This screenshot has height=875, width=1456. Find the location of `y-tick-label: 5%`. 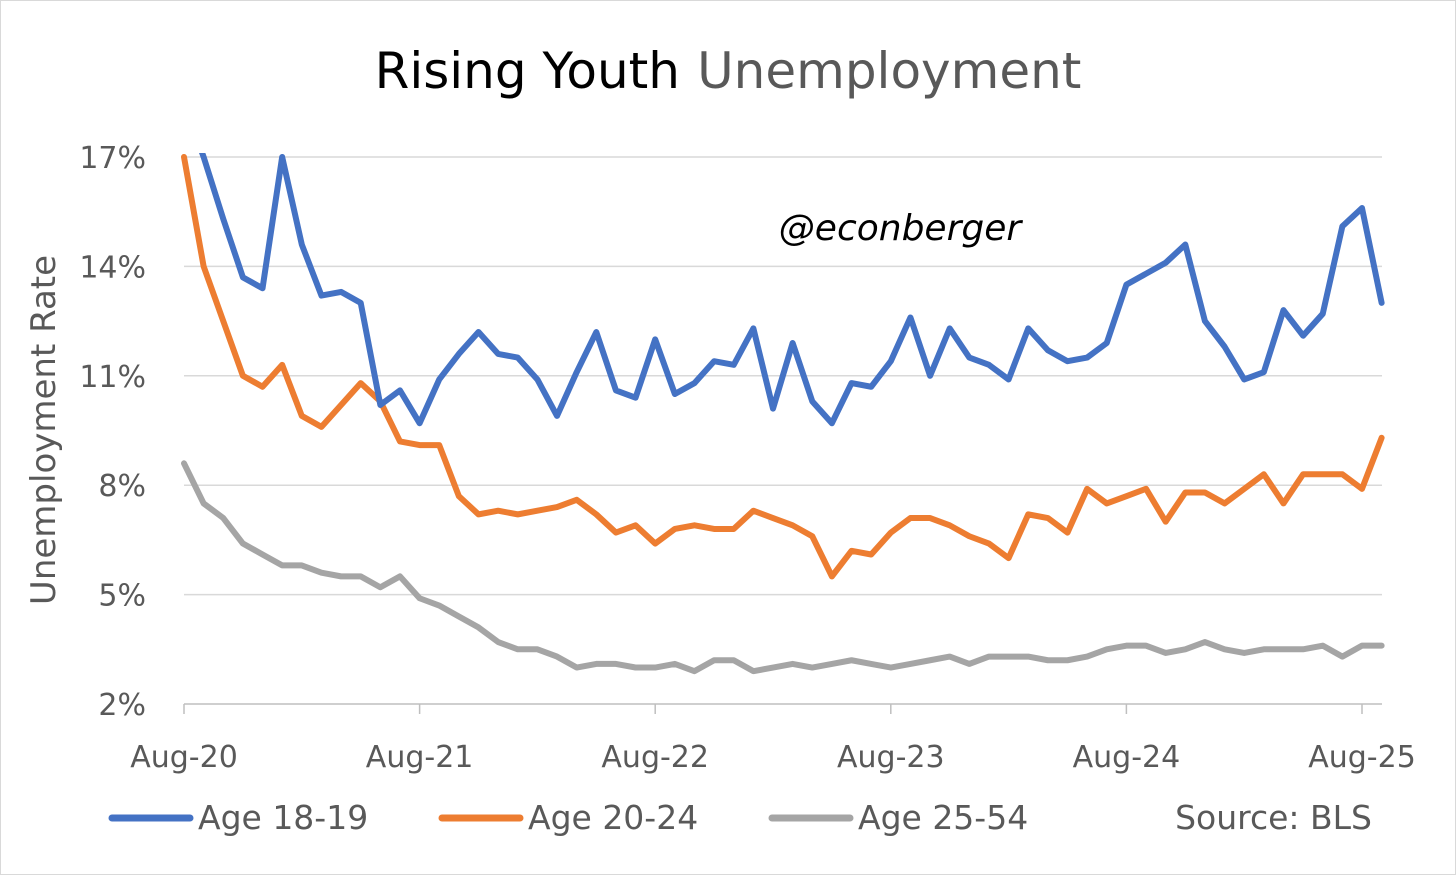

y-tick-label: 5% is located at coordinates (122, 596).